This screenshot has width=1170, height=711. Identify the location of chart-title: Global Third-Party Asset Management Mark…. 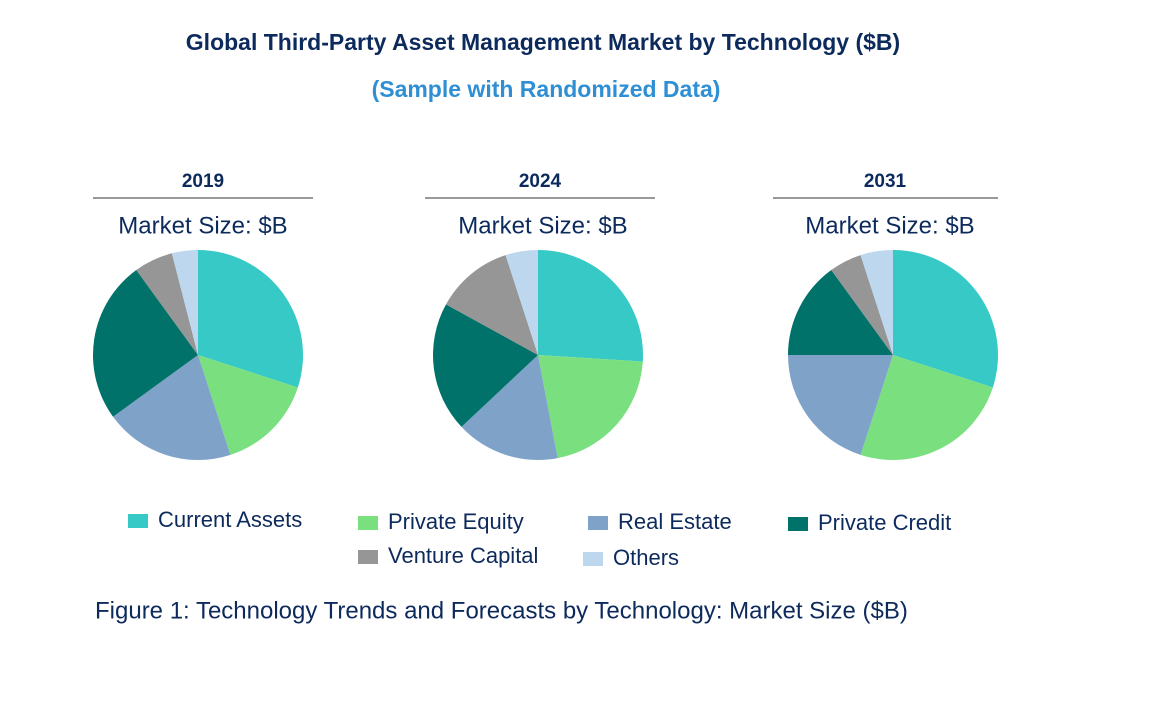
(543, 42).